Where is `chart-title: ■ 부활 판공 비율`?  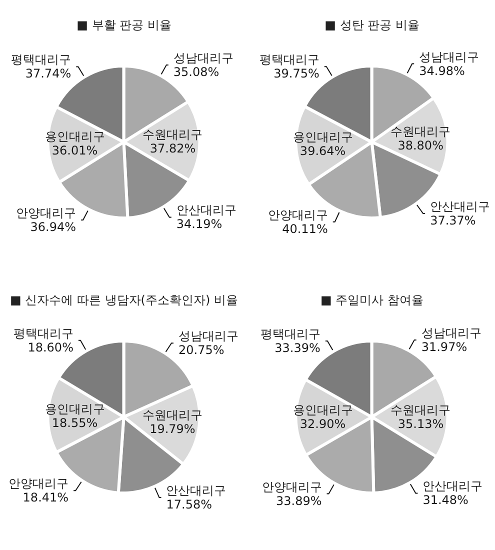 chart-title: ■ 부활 판공 비율 is located at coordinates (124, 25).